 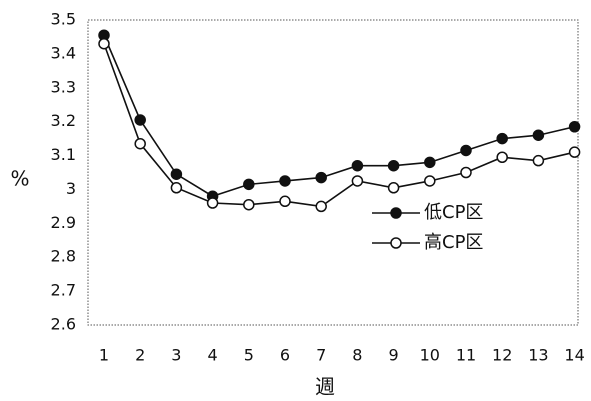 I want to click on x-tick-label: 4, so click(x=213, y=355).